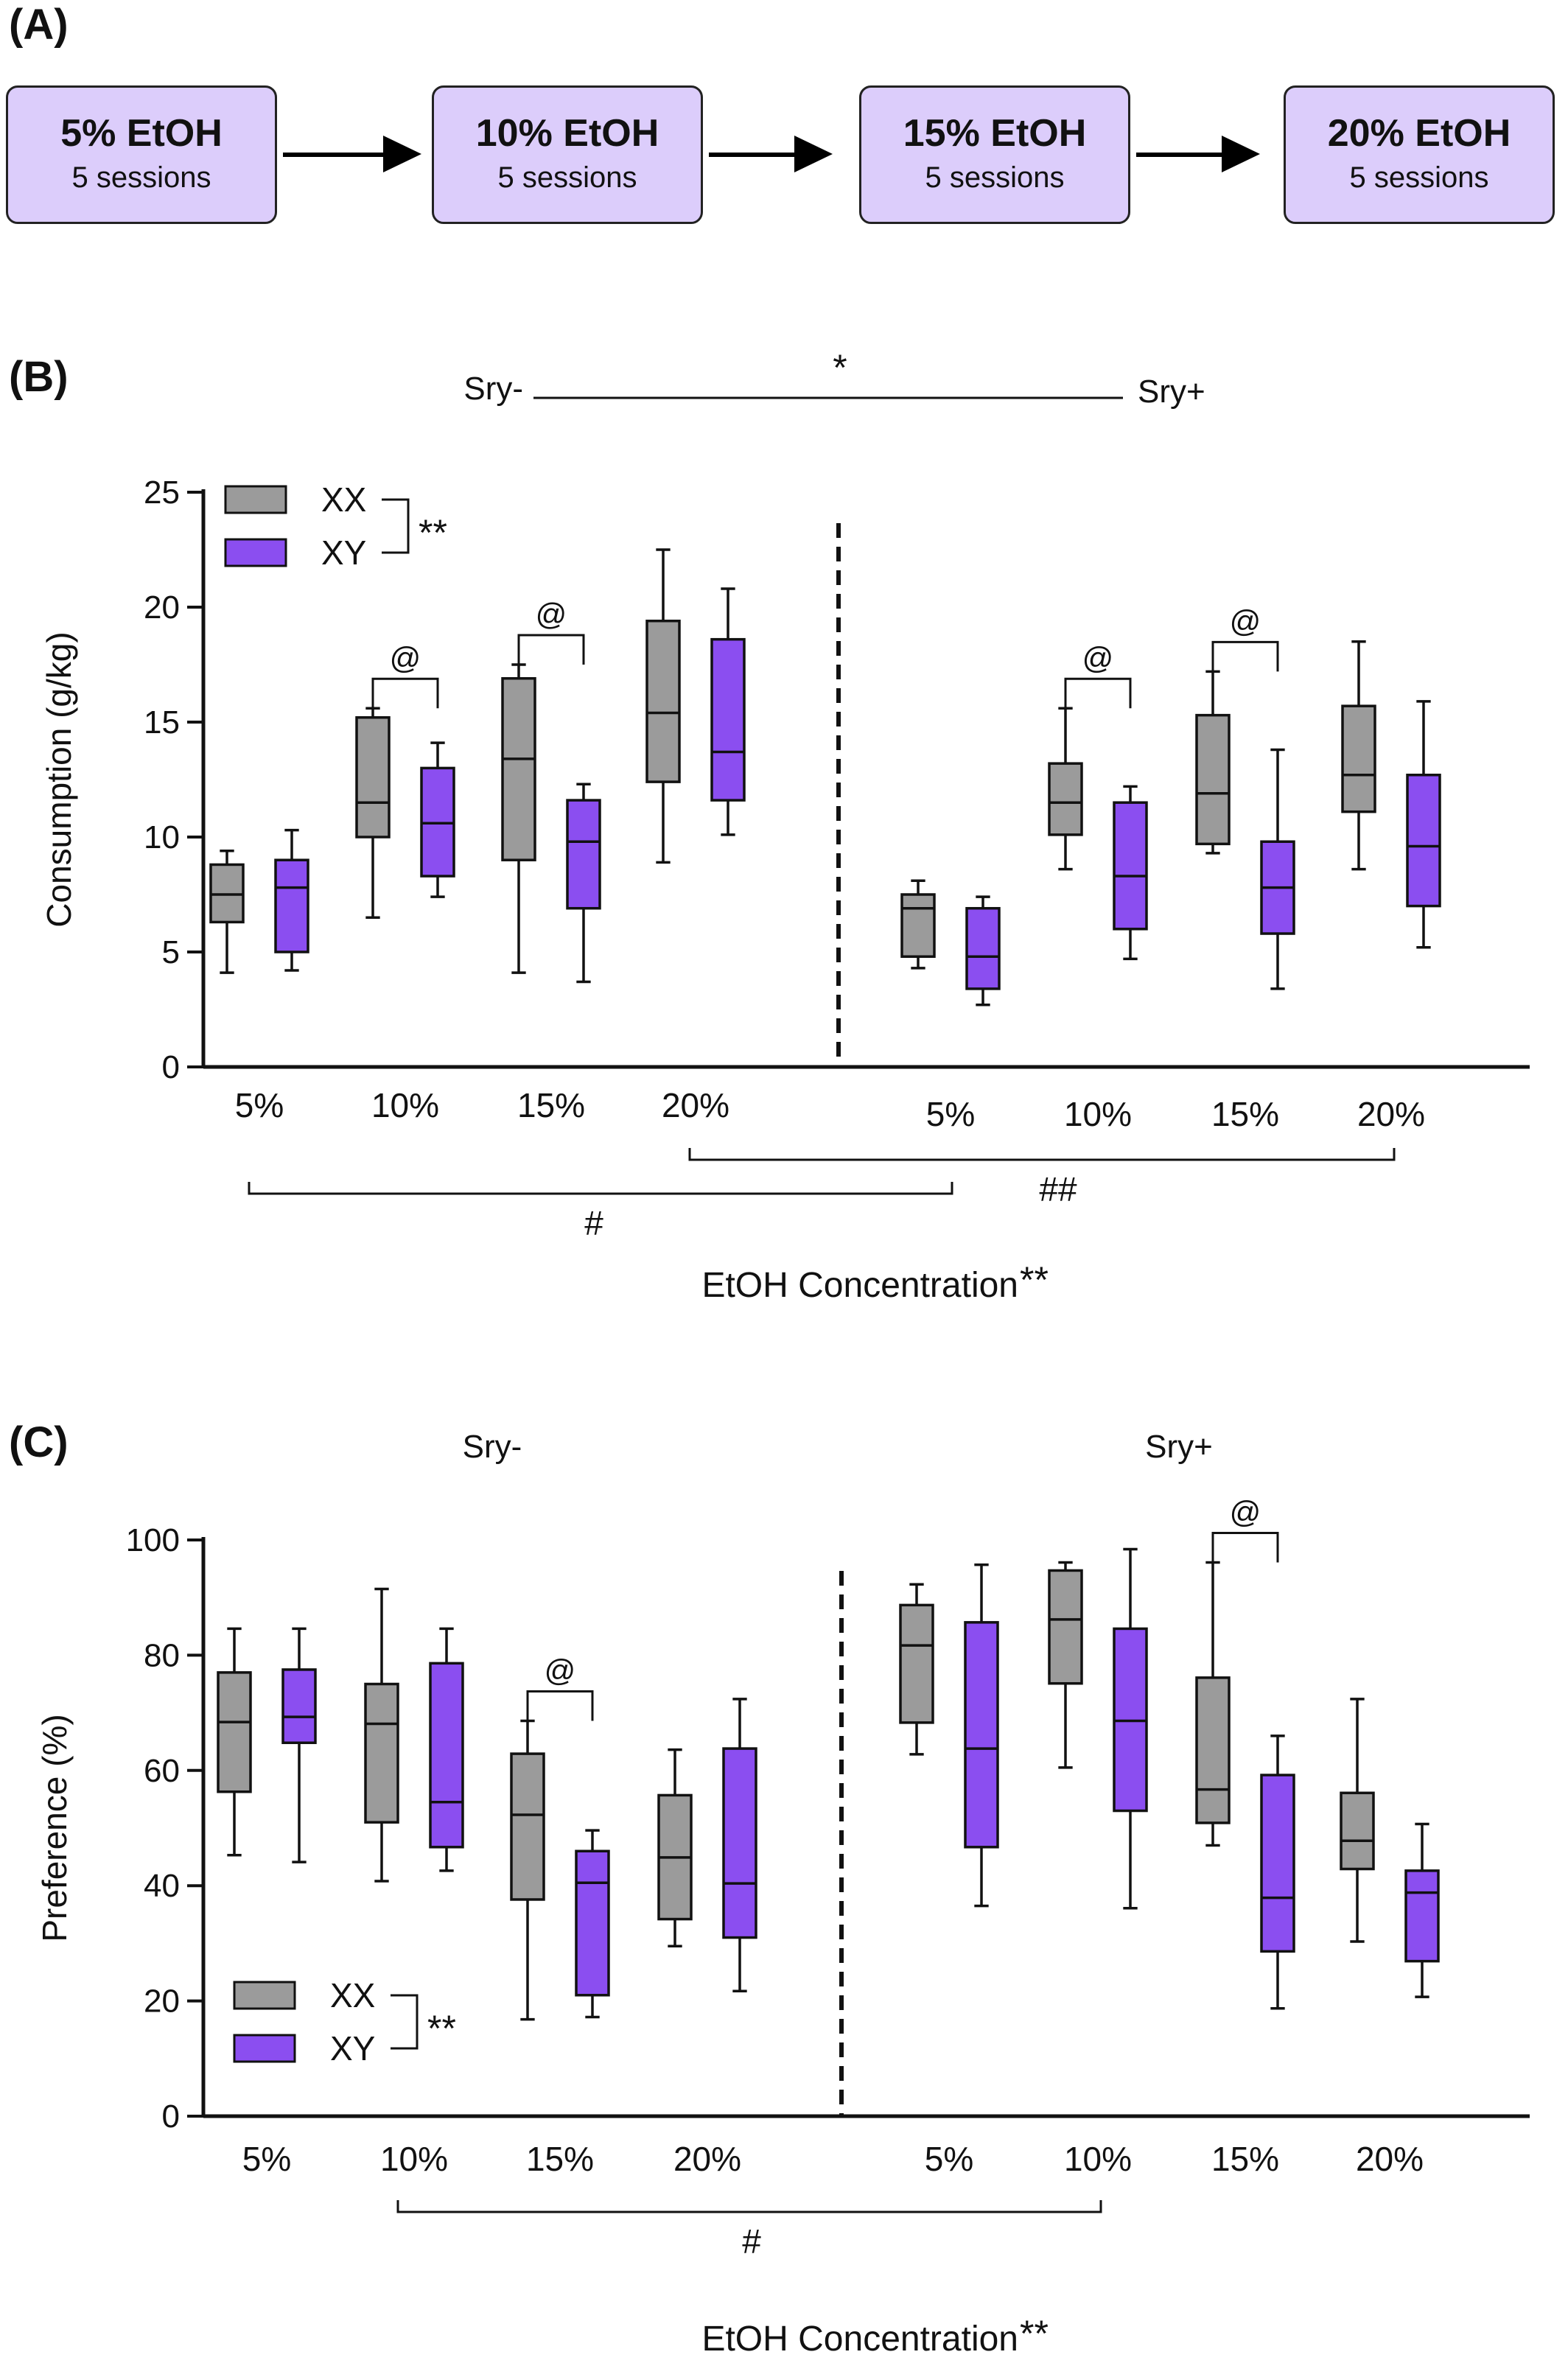 This screenshot has height=2363, width=1568. Describe the element at coordinates (59, 779) in the screenshot. I see `y-axis-label: Consumption (g/kg)` at that location.